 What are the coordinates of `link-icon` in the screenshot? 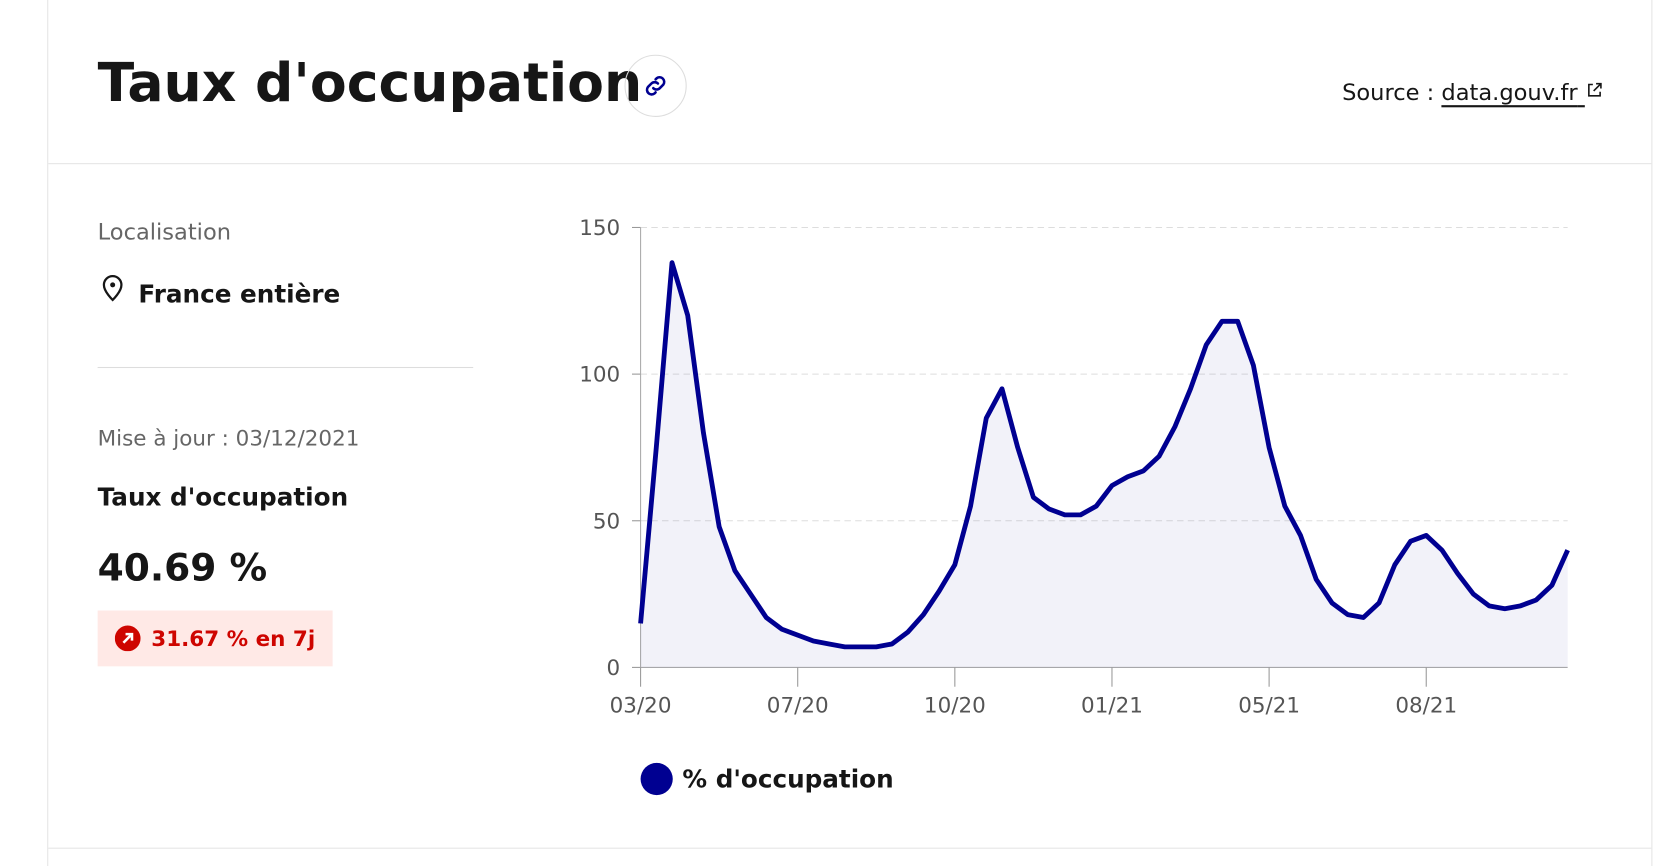 It's located at (655, 85).